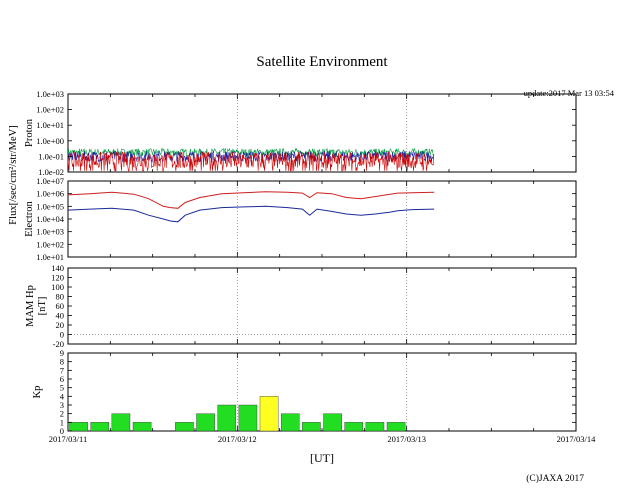 Image resolution: width=640 pixels, height=496 pixels. I want to click on mam-ytick: 140, so click(57, 268).